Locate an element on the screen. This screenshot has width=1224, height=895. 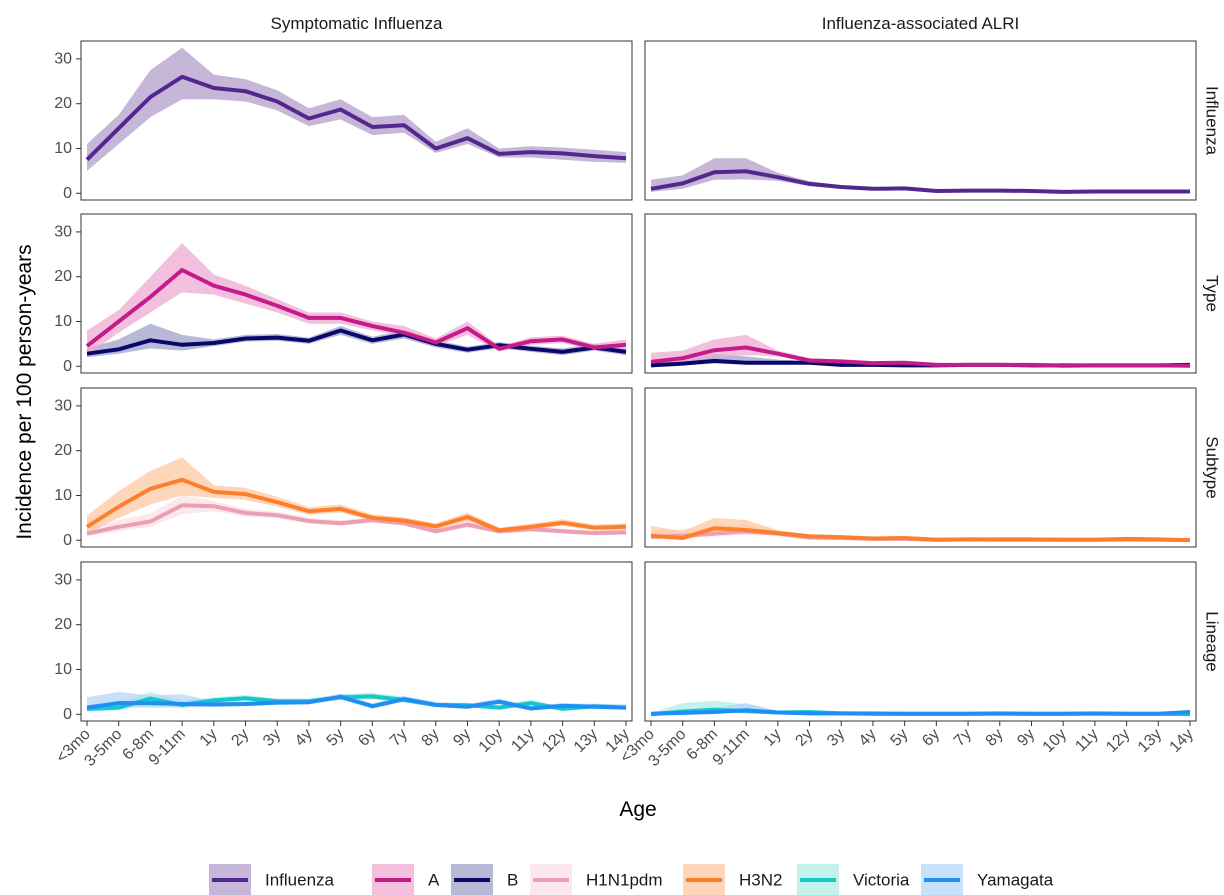
row-strip-subtype: Subtype is located at coordinates (1212, 467).